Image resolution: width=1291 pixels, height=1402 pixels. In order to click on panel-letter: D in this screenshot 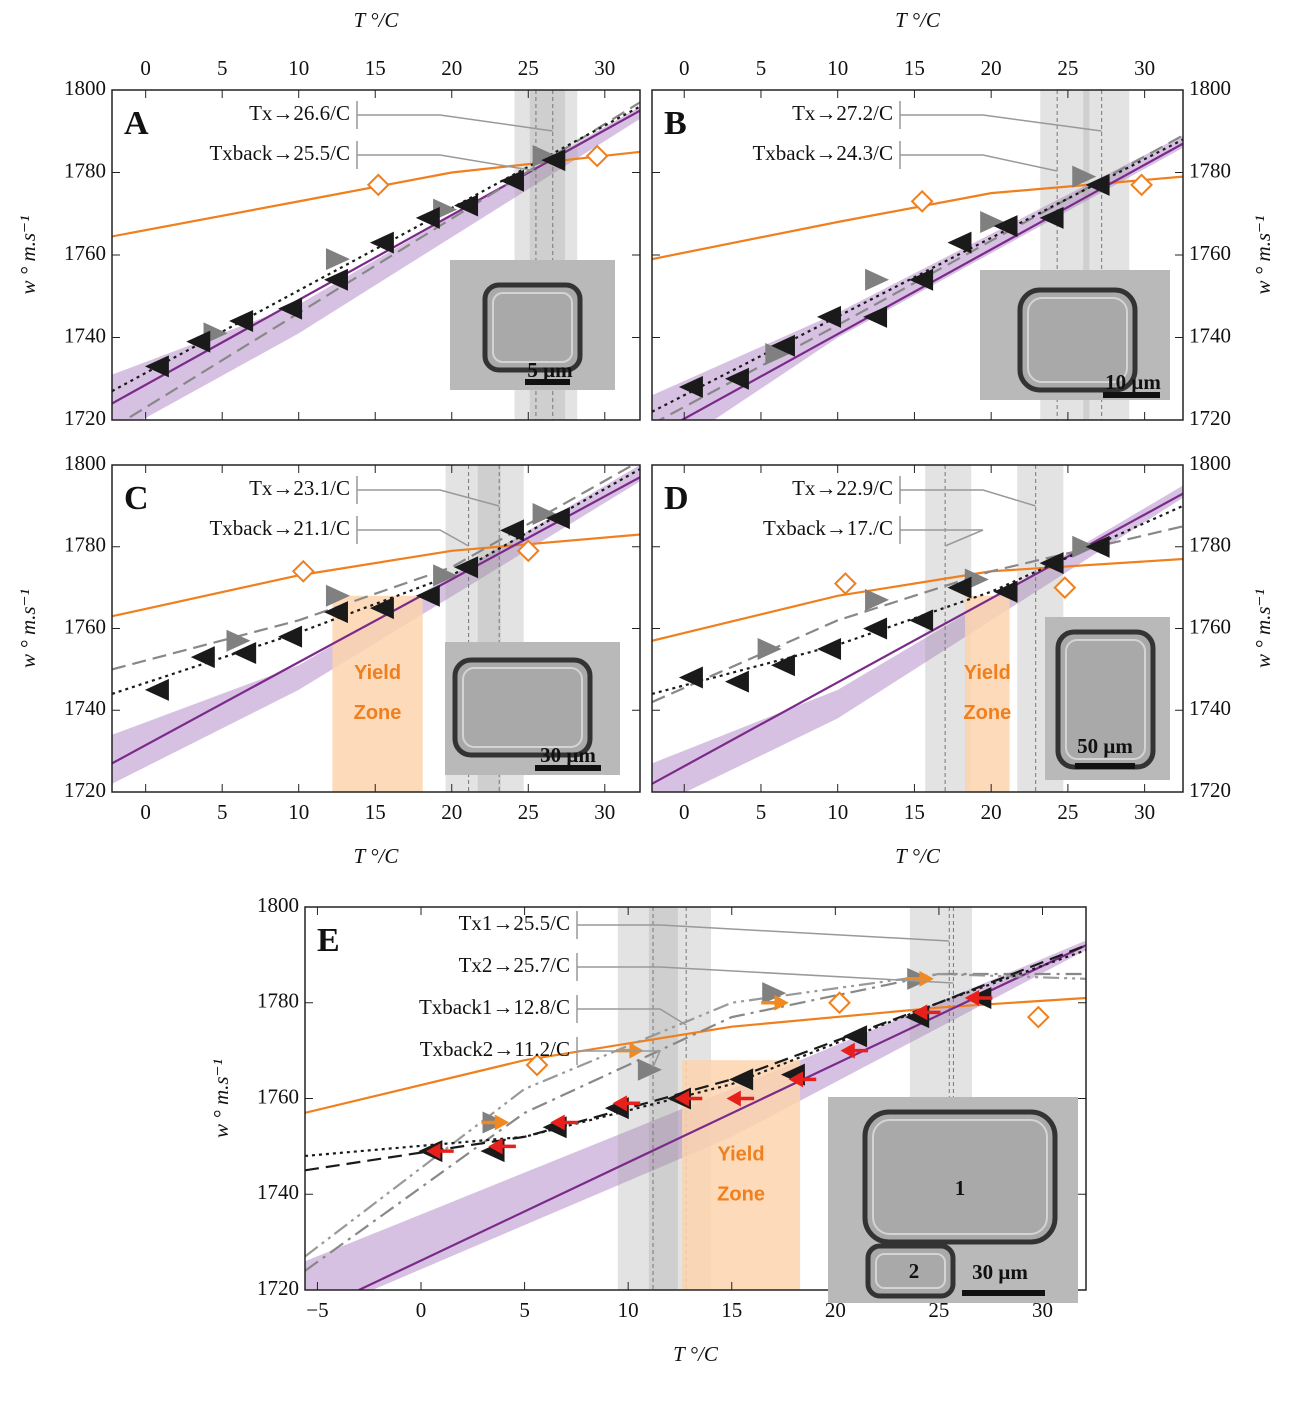, I will do `click(676, 498)`.